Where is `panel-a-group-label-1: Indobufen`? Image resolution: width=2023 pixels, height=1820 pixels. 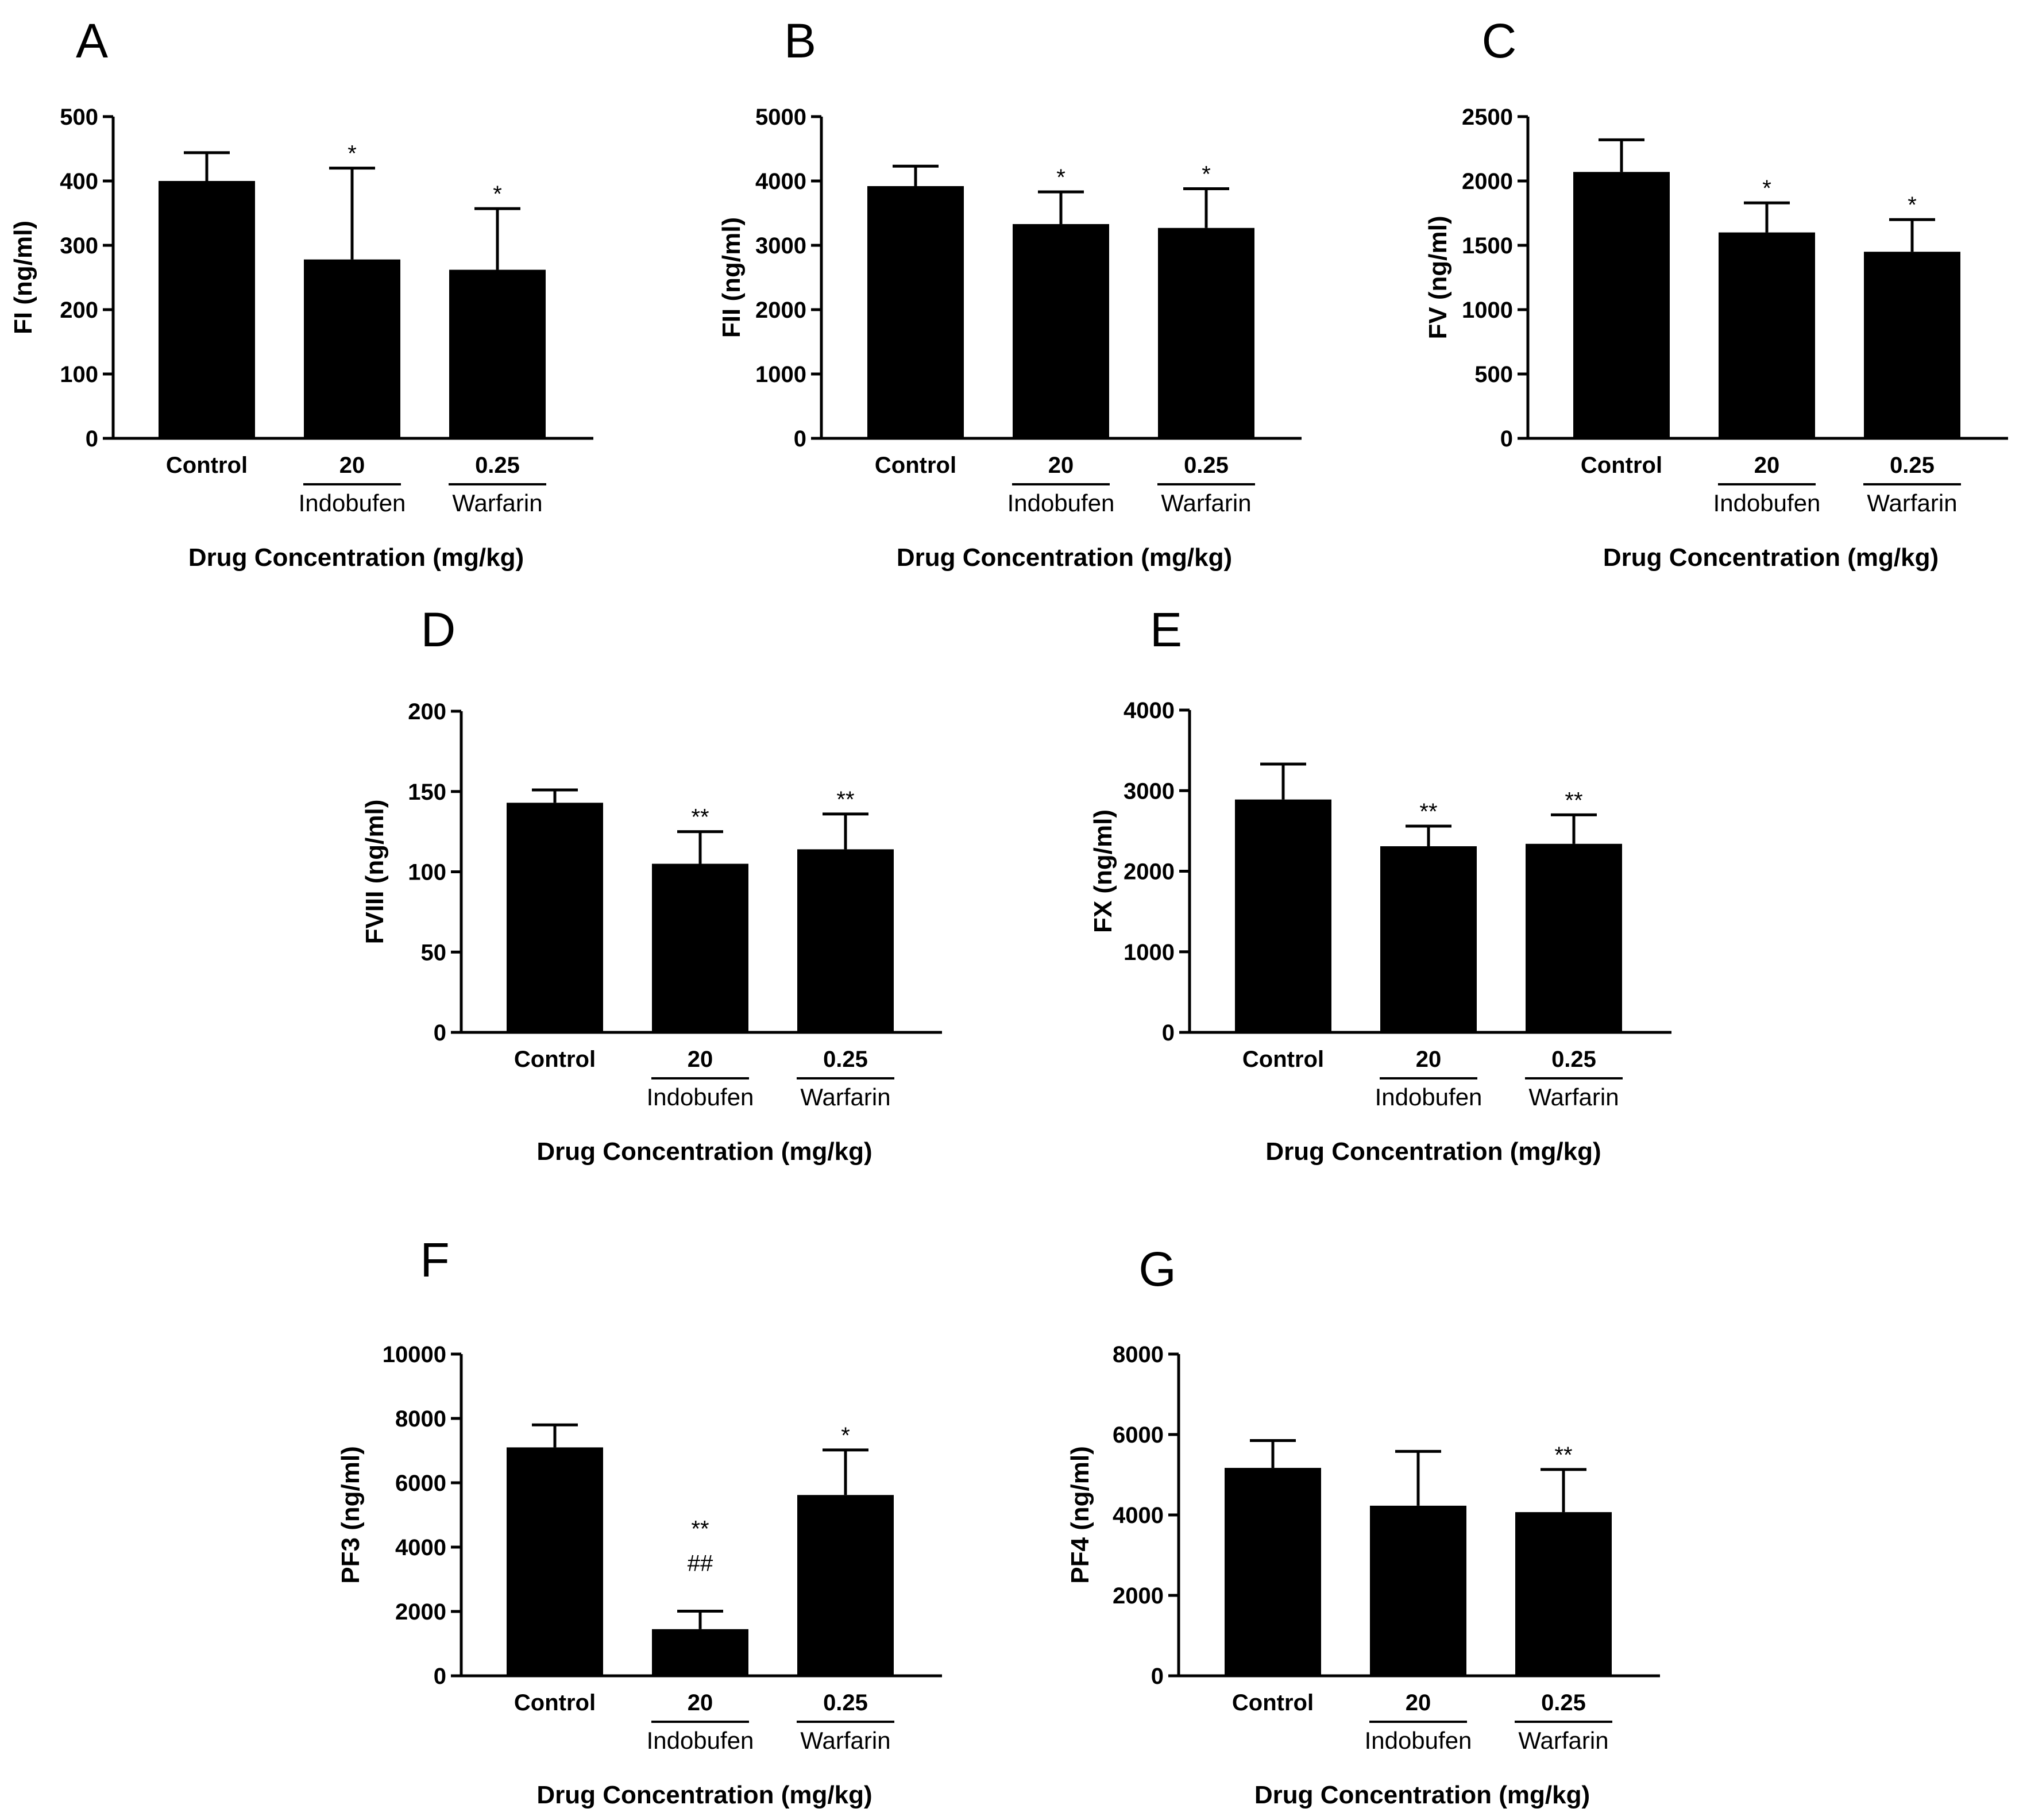 panel-a-group-label-1: Indobufen is located at coordinates (352, 502).